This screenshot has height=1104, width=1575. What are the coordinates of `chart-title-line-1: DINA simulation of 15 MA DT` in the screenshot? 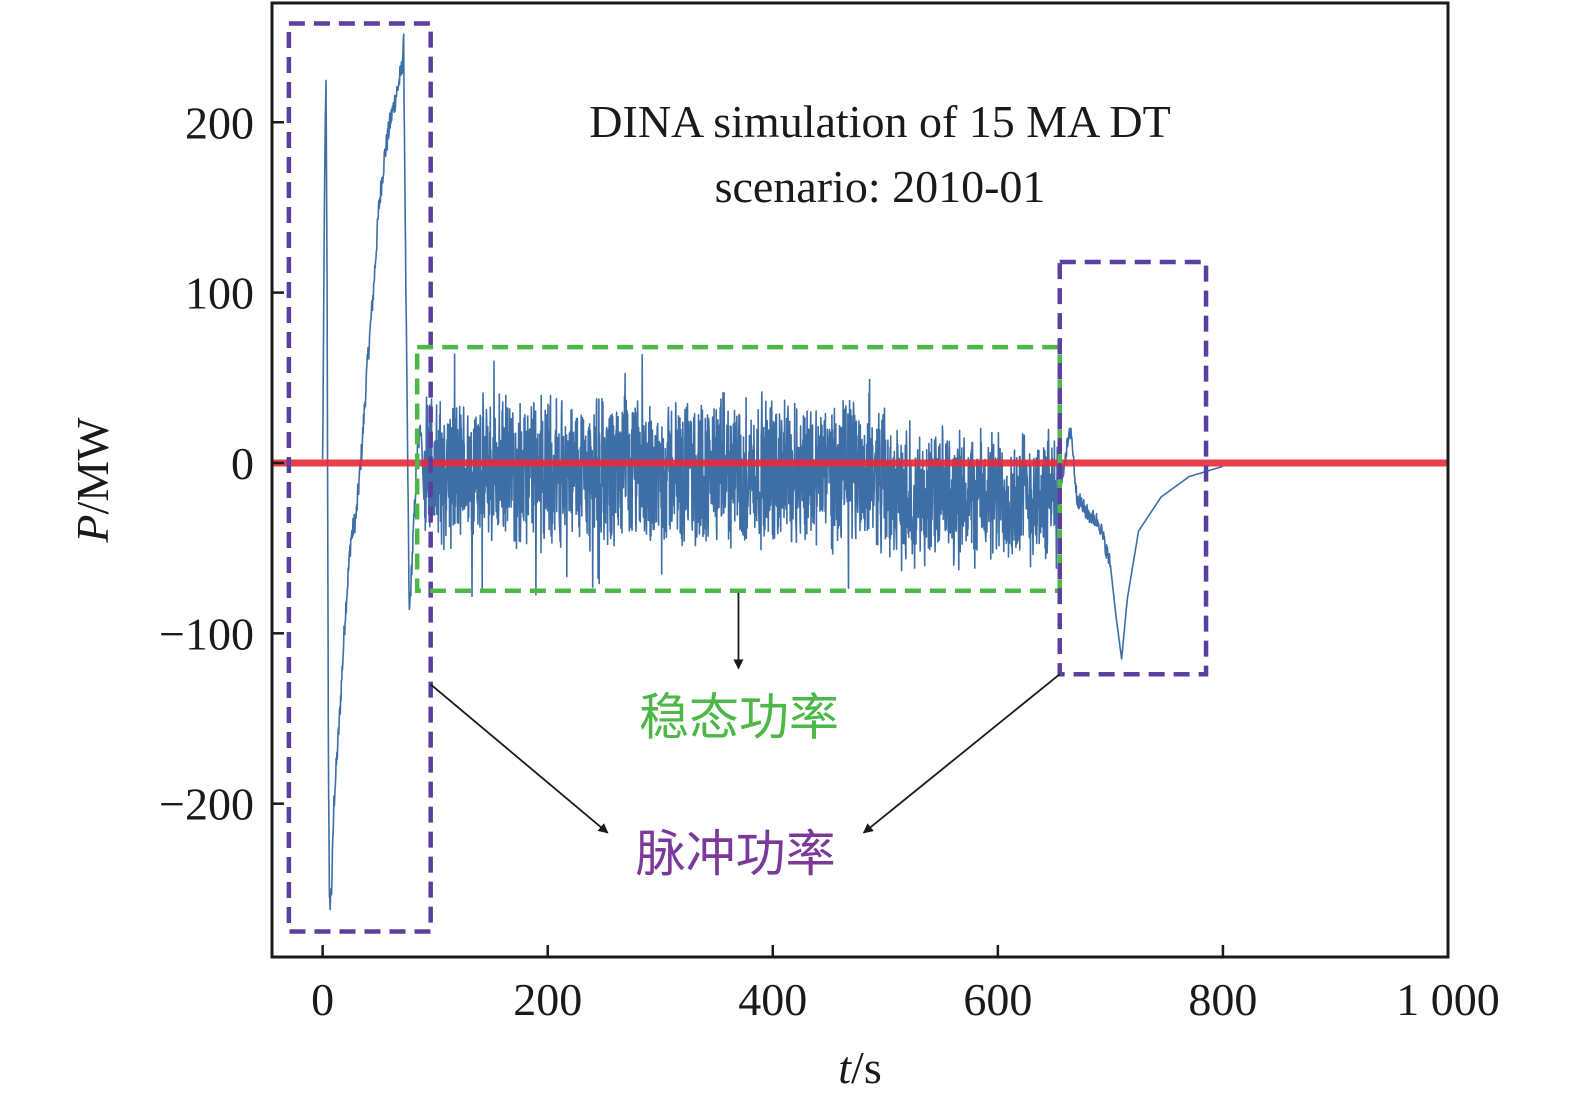 It's located at (879, 121).